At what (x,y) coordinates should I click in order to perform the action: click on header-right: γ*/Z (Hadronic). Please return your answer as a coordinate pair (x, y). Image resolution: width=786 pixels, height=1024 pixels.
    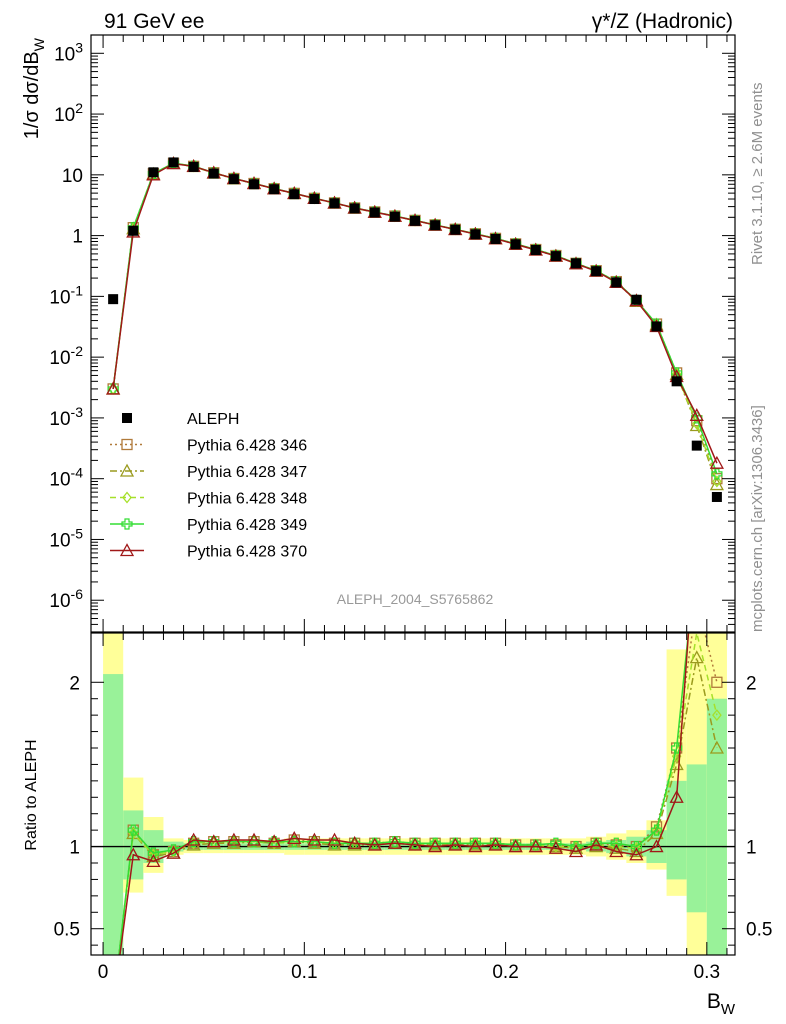
    Looking at the image, I should click on (662, 21).